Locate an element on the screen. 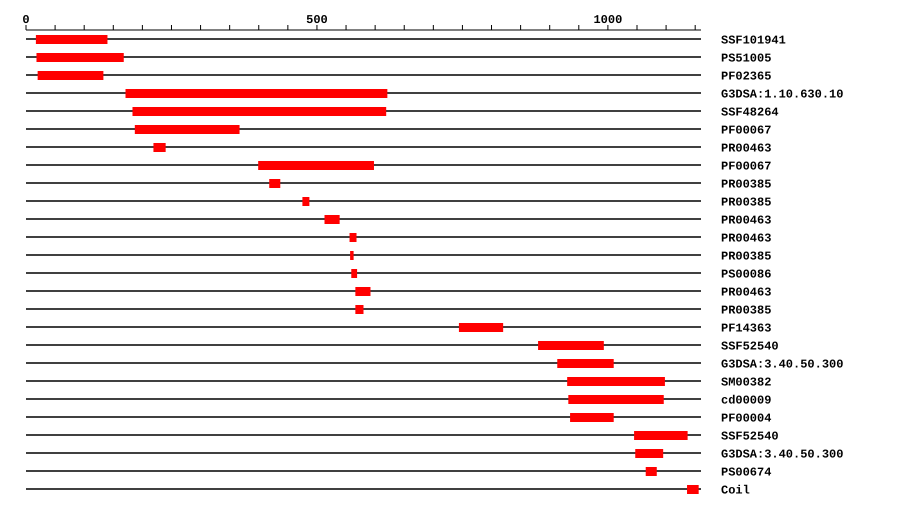 The image size is (900, 508). x-tick-label: 1000 is located at coordinates (607, 20).